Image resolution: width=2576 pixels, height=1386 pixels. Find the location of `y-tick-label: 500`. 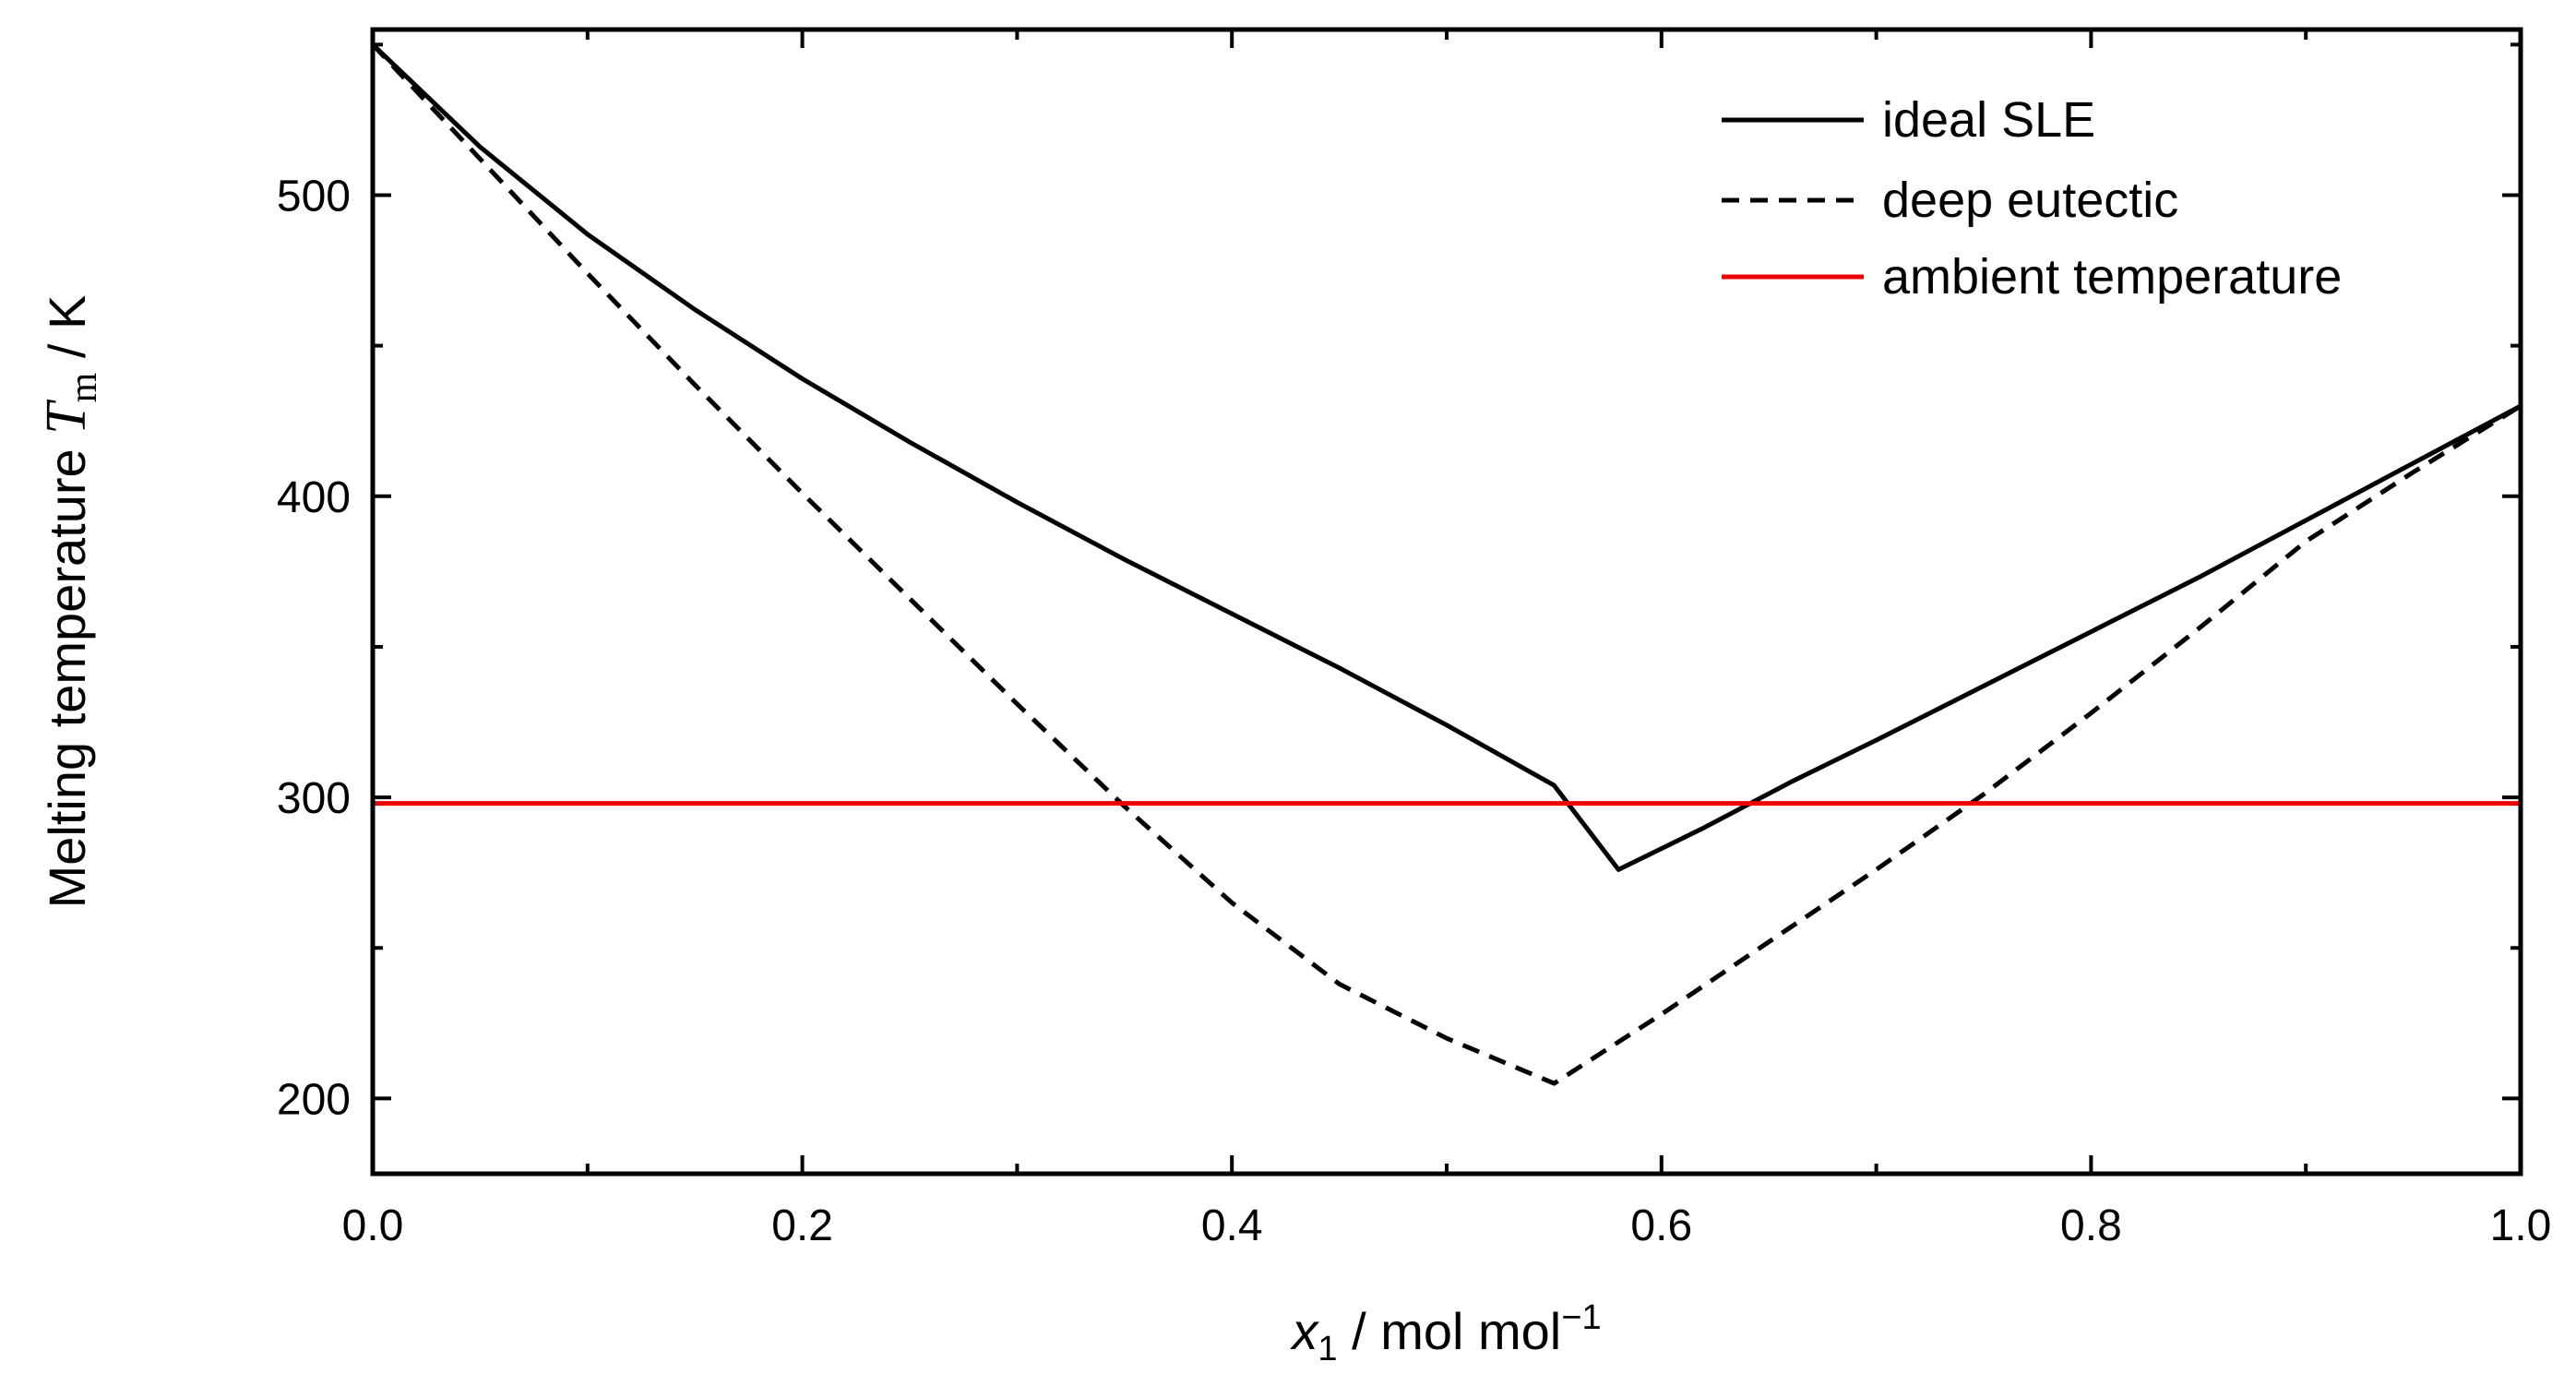

y-tick-label: 500 is located at coordinates (314, 196).